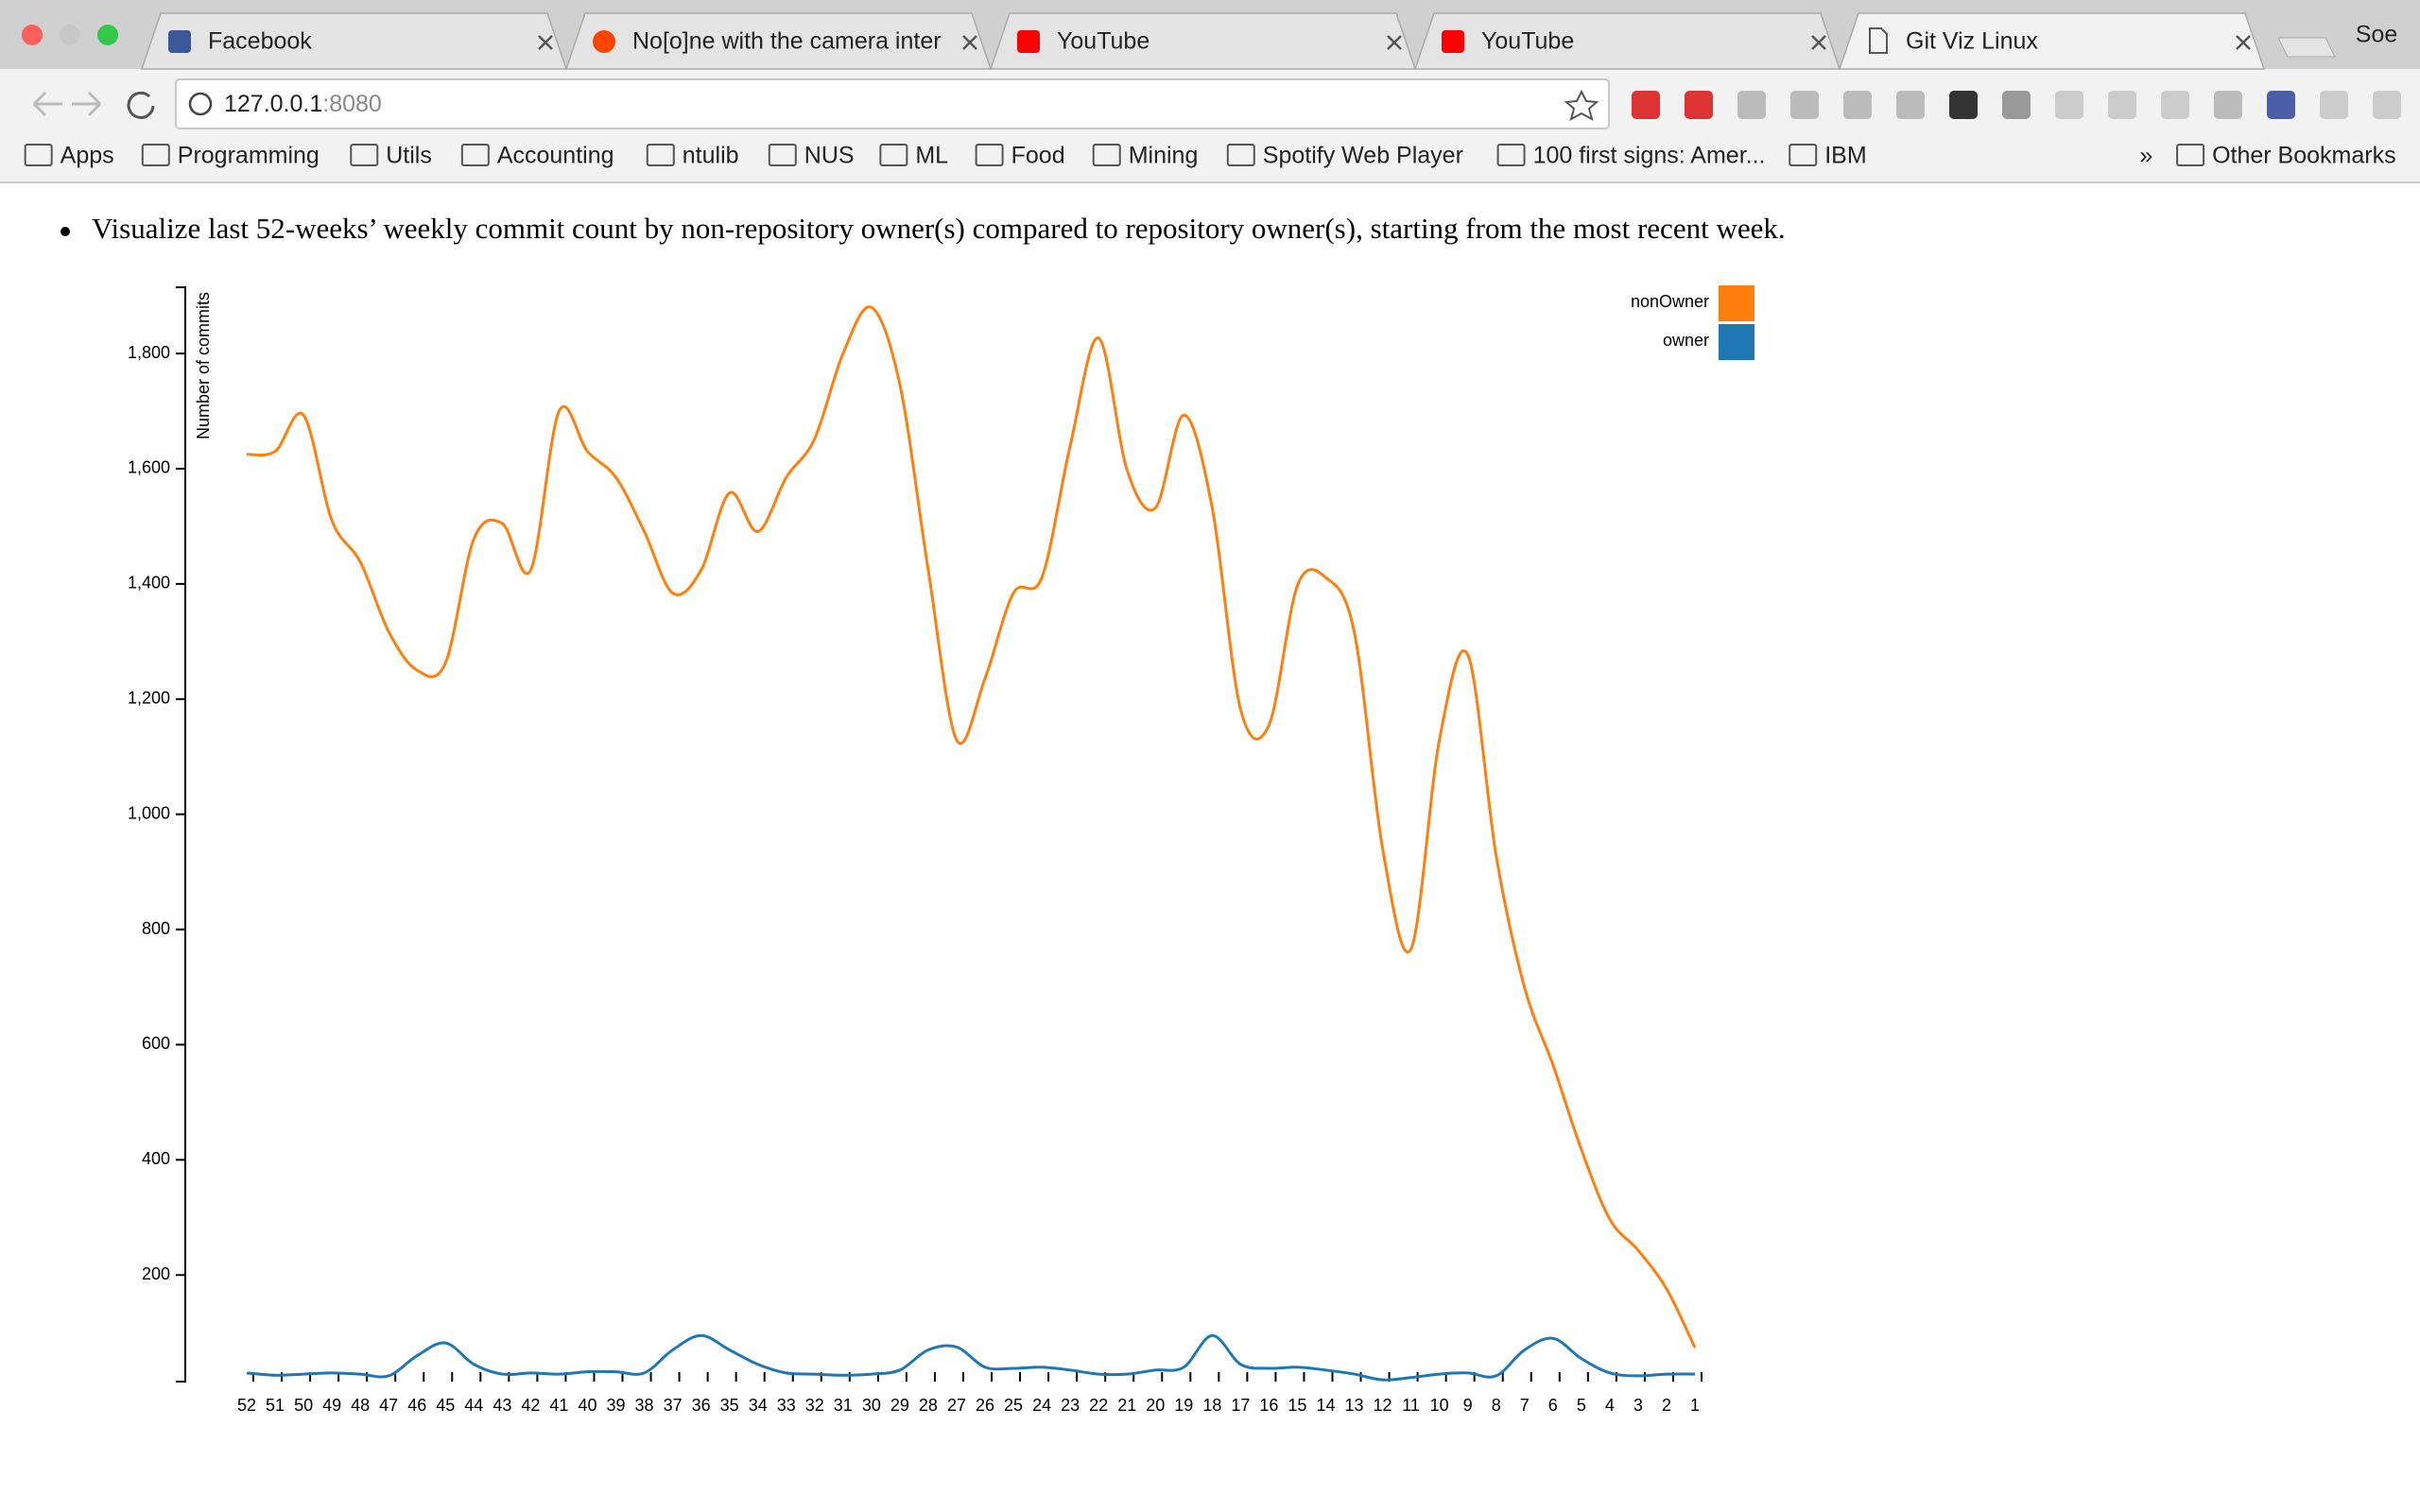 The height and width of the screenshot is (1512, 2420). I want to click on x-tick-label: 29, so click(899, 1405).